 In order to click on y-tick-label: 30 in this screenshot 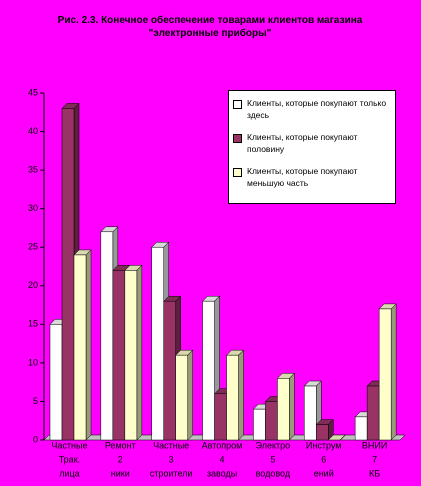, I will do `click(33, 208)`.